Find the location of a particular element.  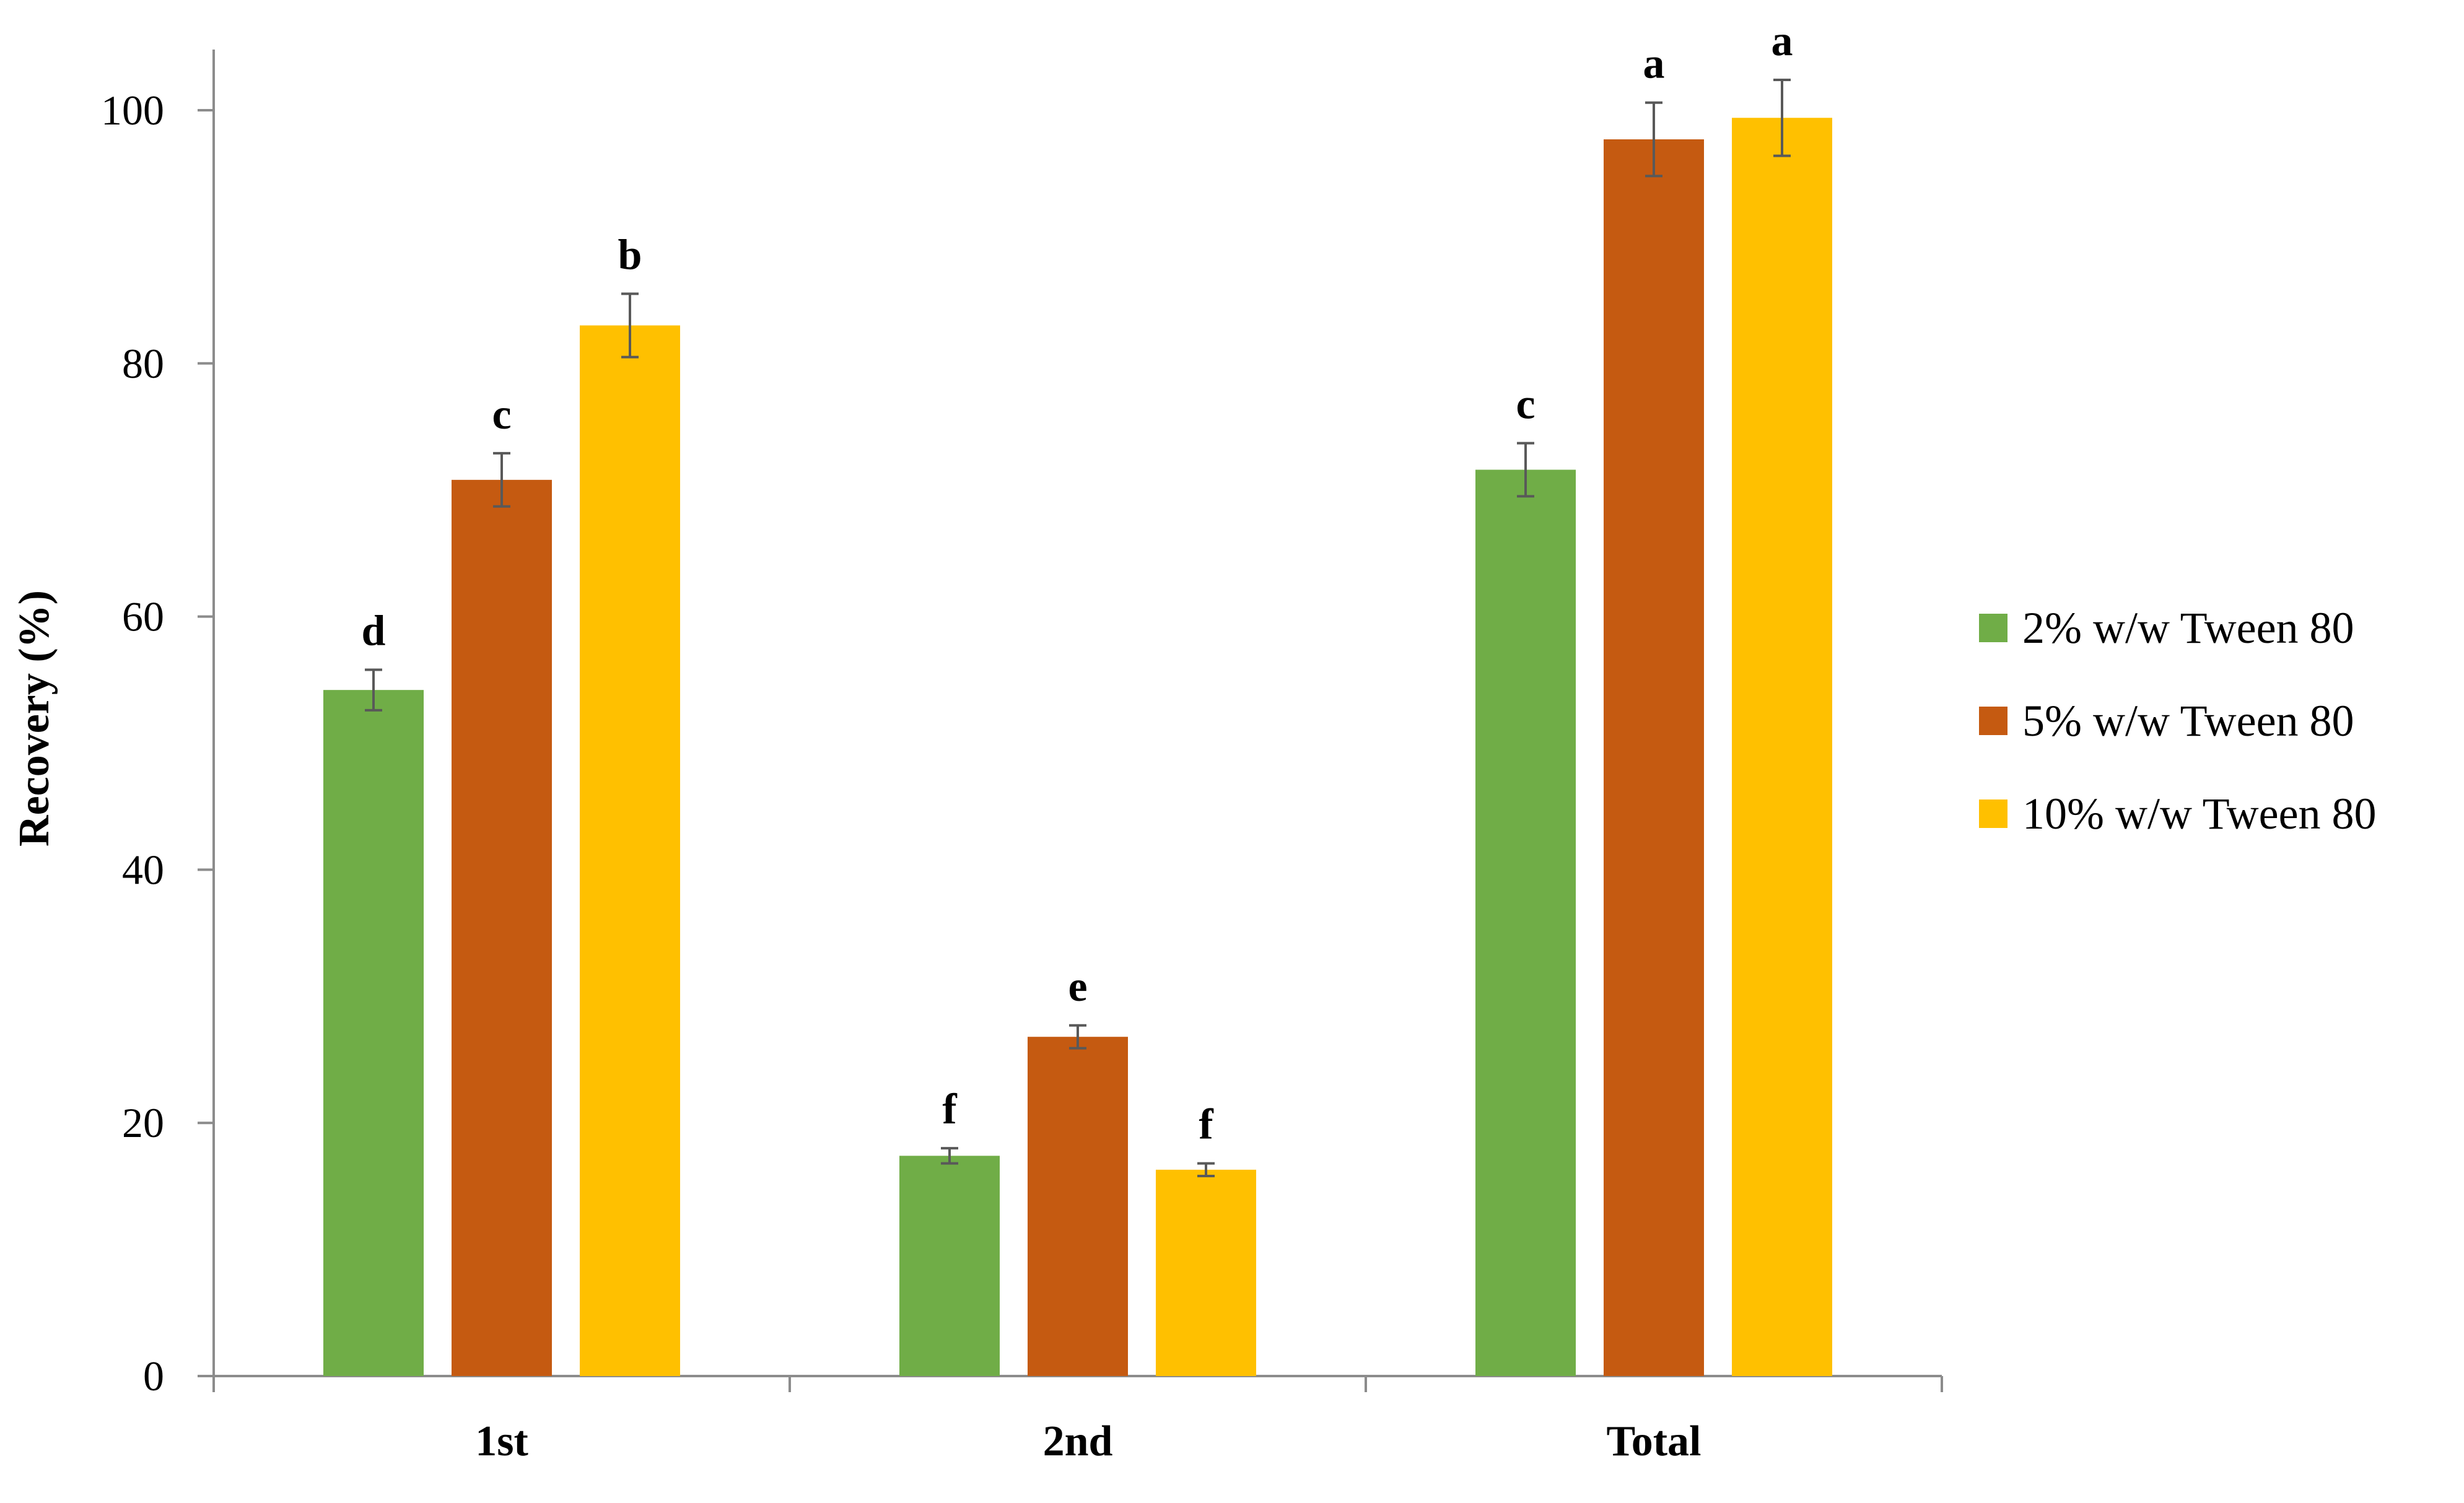

x-tick-label: Total is located at coordinates (1653, 1441).